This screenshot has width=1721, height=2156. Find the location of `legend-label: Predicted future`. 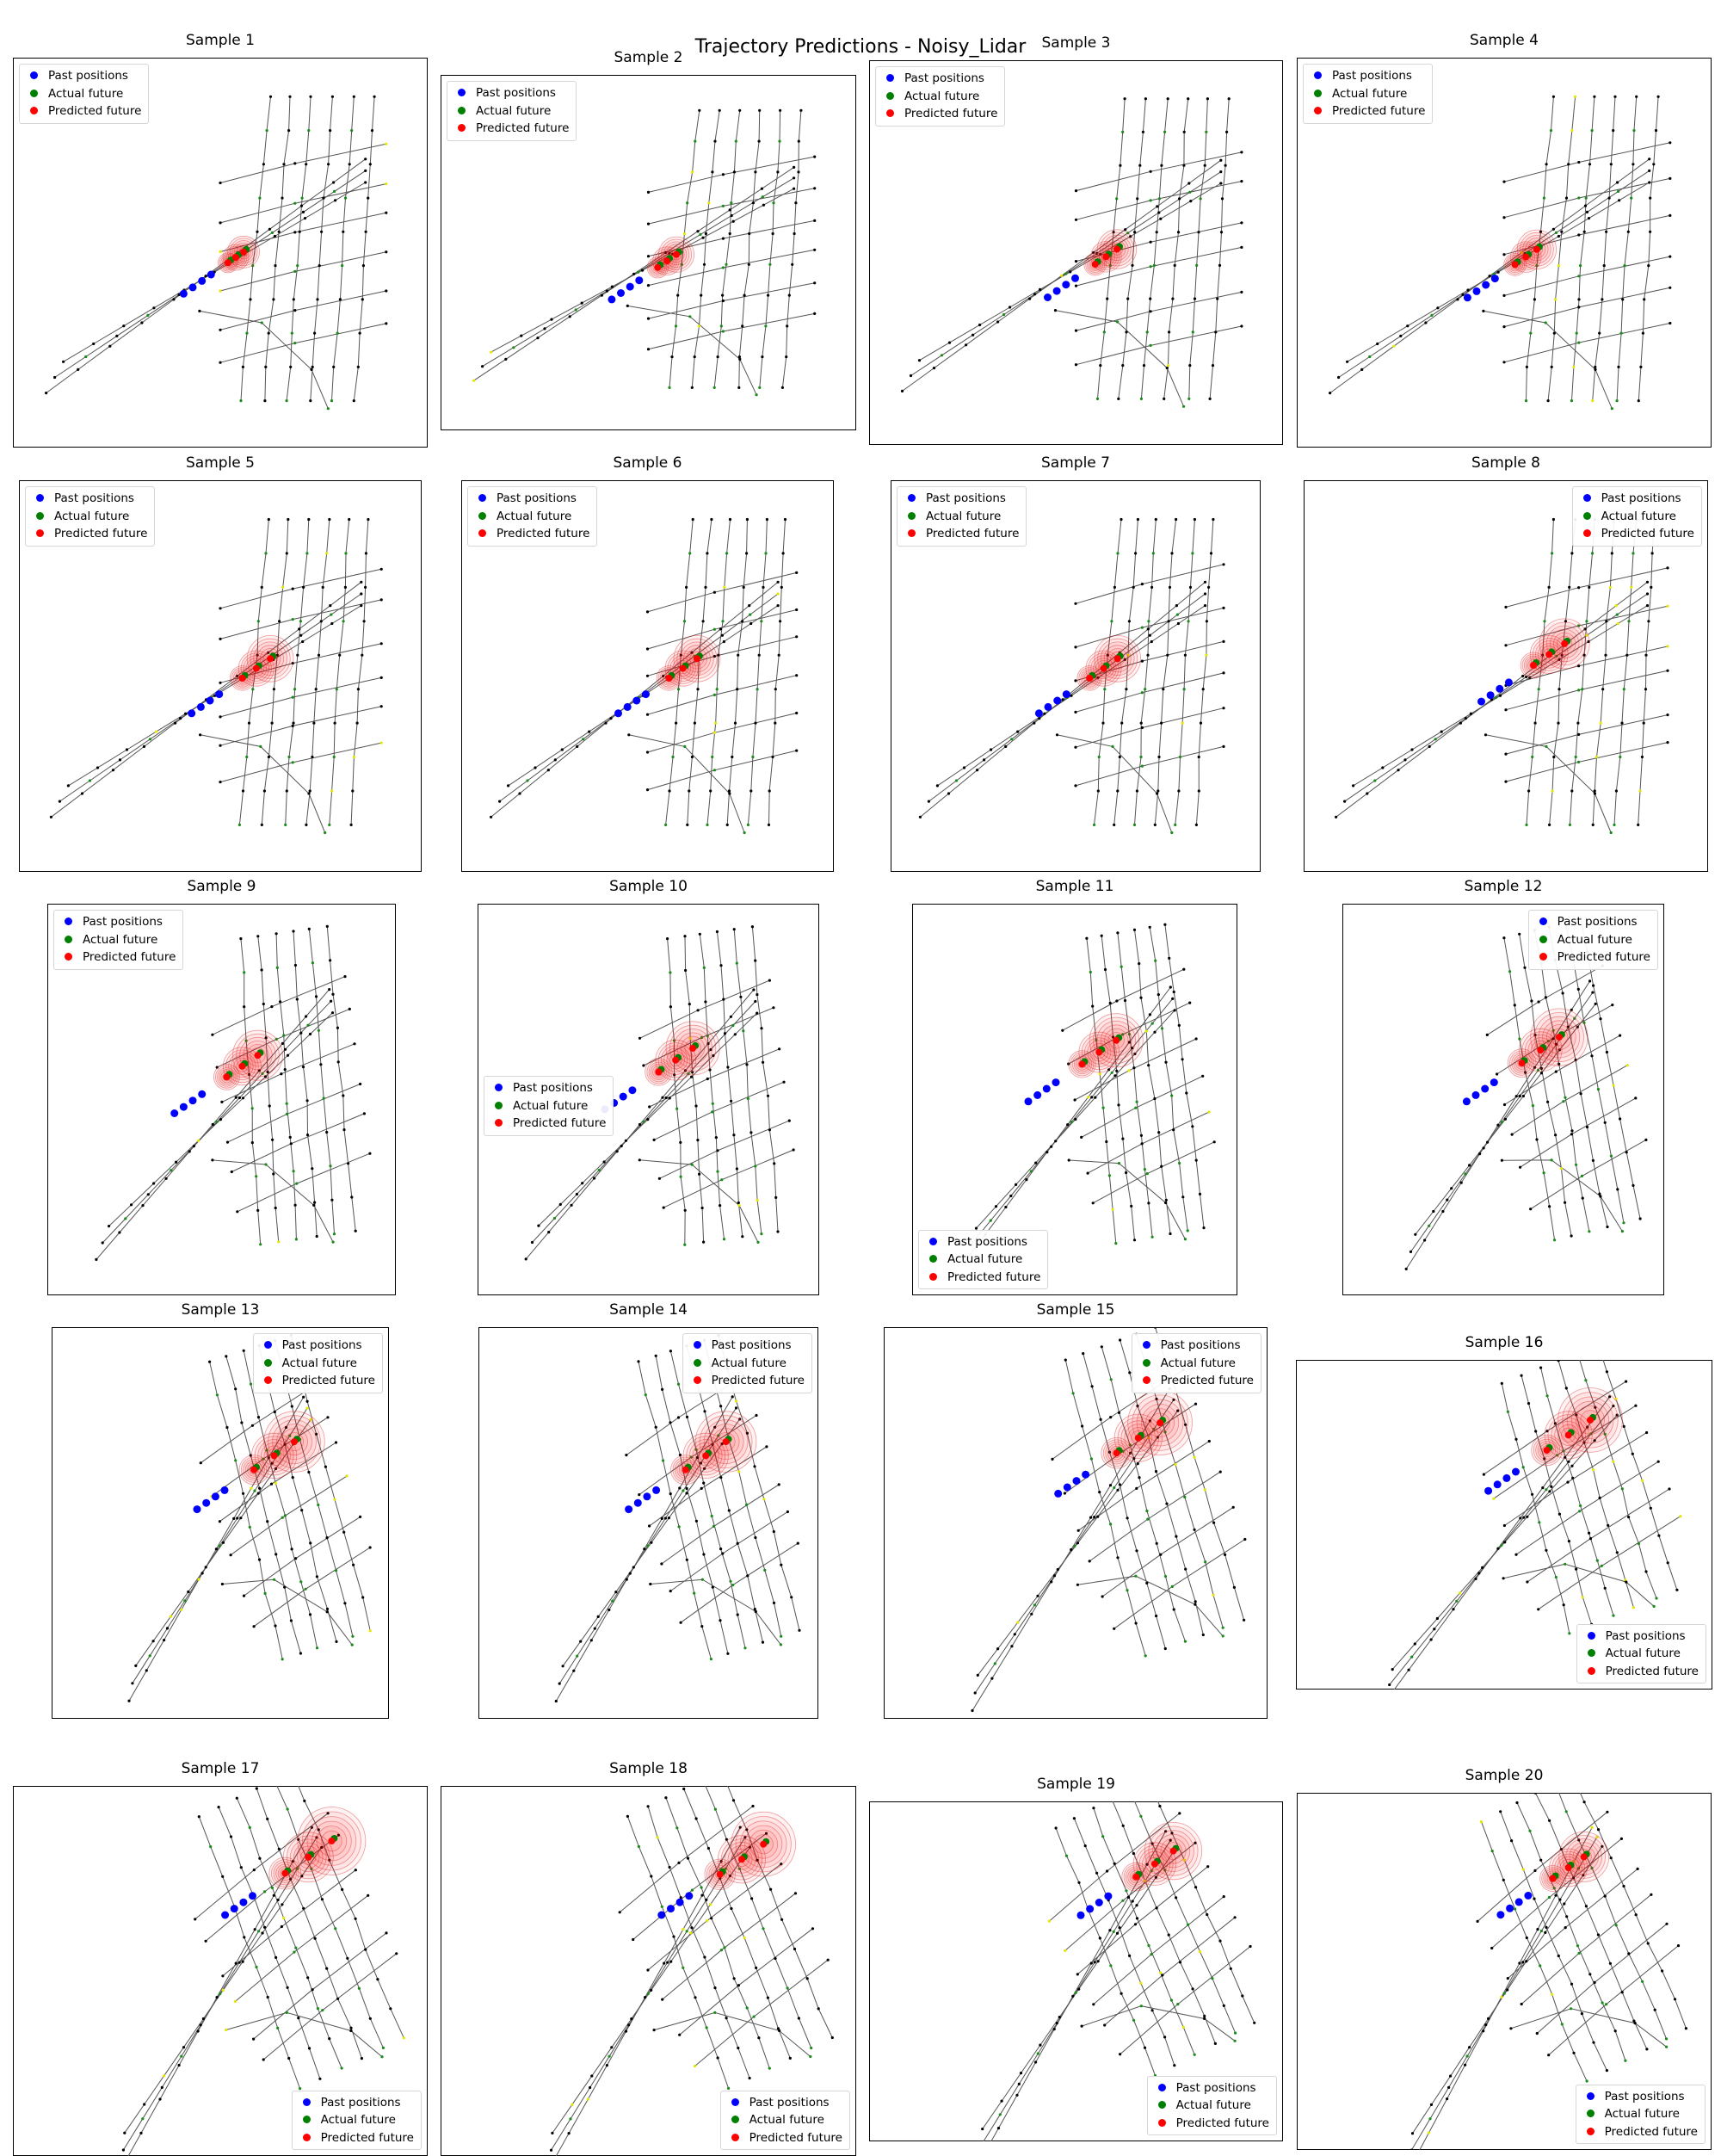

legend-label: Predicted future is located at coordinates (560, 1123).